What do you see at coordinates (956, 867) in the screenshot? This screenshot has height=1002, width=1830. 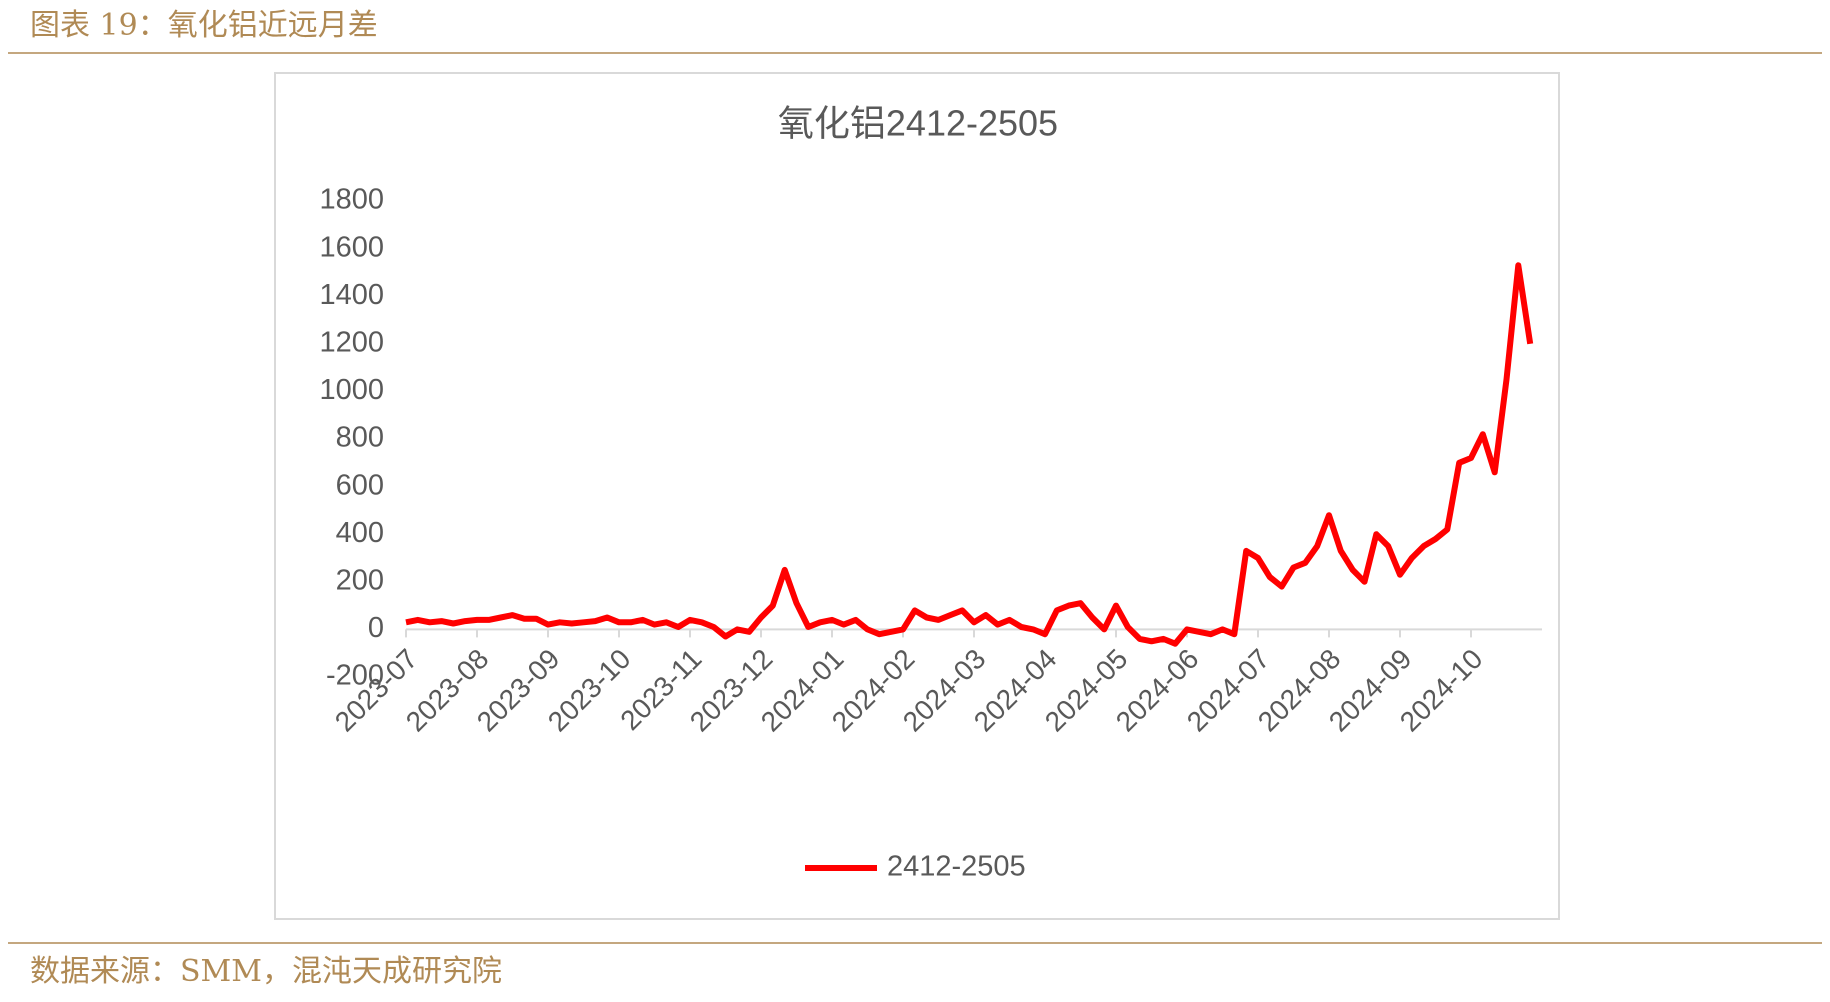 I see `legend-label: 2412-2505` at bounding box center [956, 867].